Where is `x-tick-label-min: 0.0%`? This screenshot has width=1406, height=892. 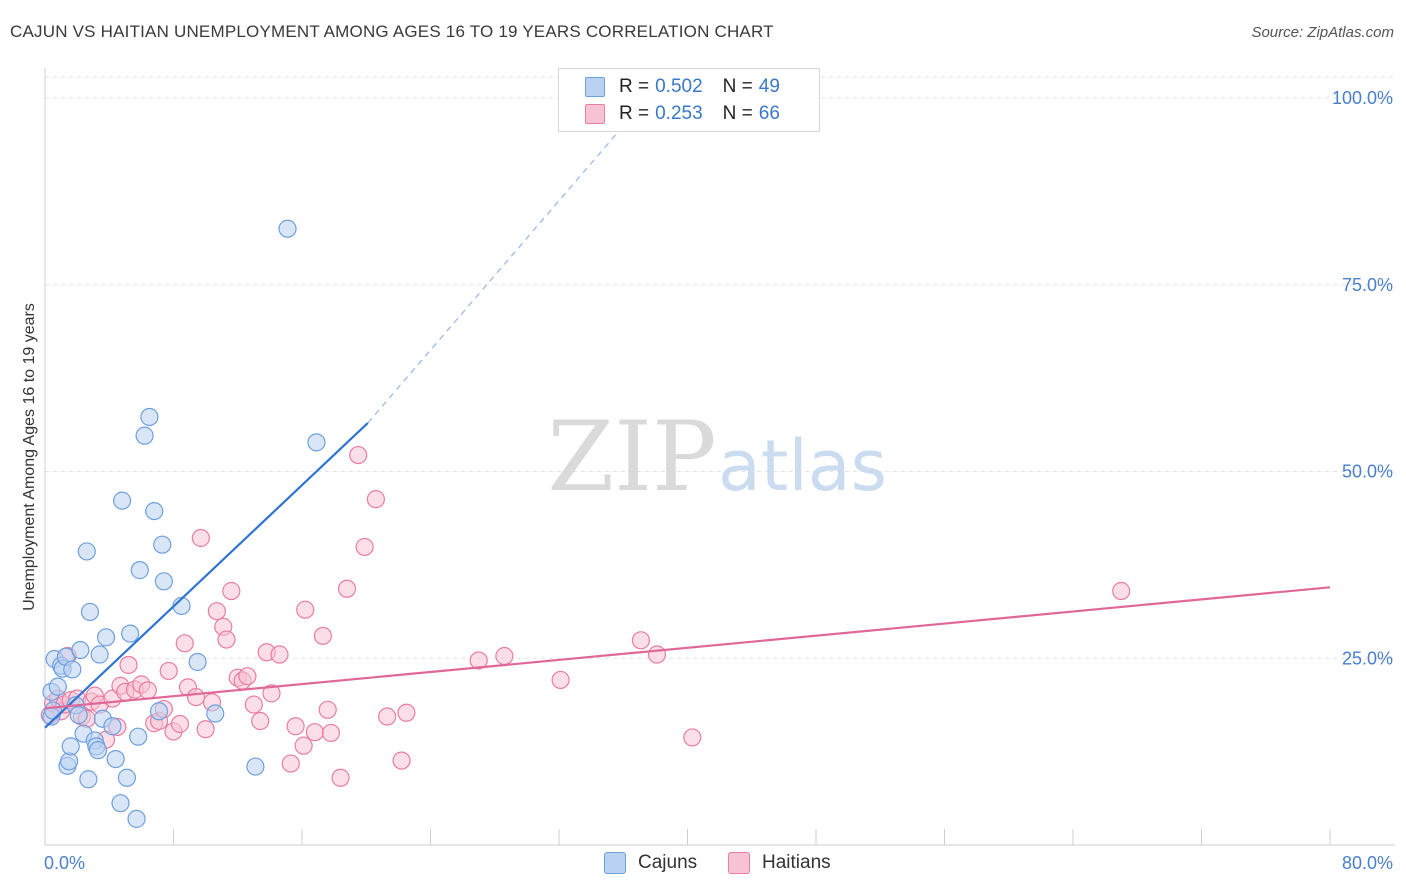 x-tick-label-min: 0.0% is located at coordinates (64, 863).